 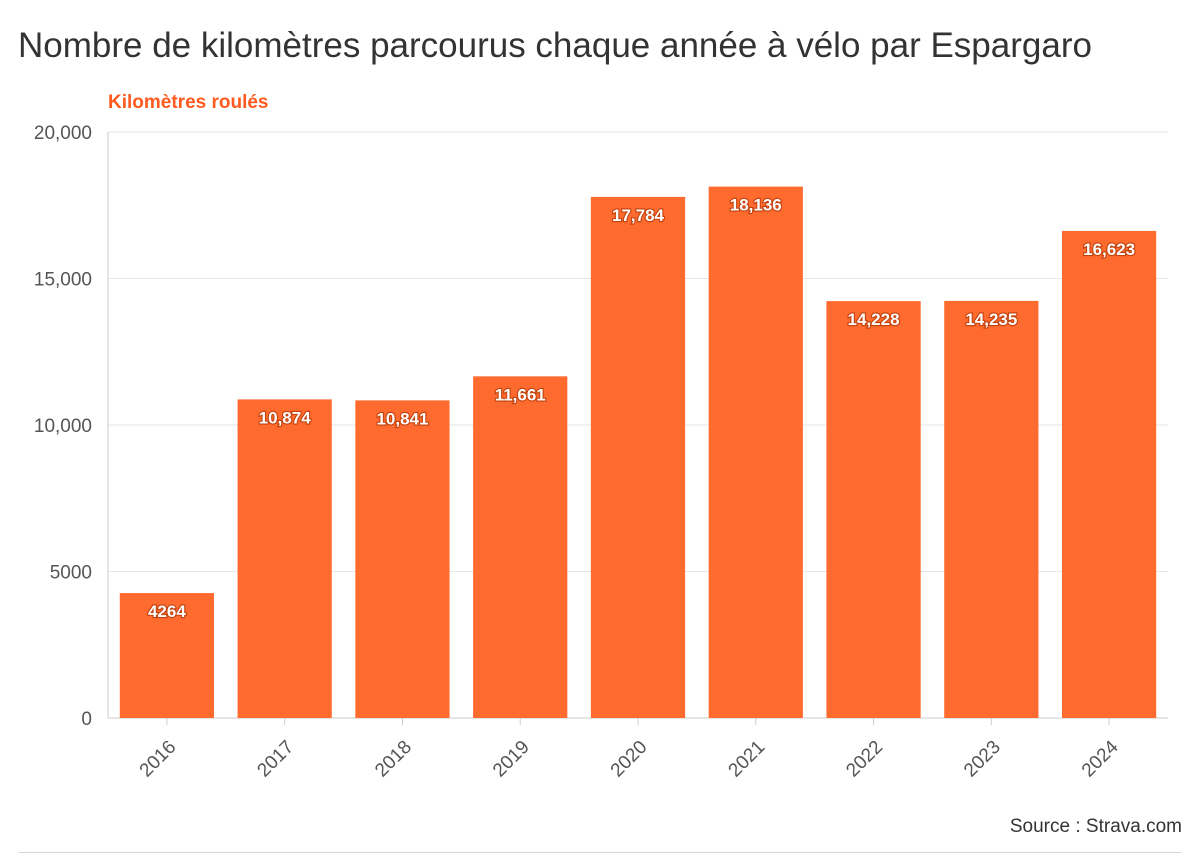 I want to click on data-label-2018: 10,841, so click(x=402, y=418).